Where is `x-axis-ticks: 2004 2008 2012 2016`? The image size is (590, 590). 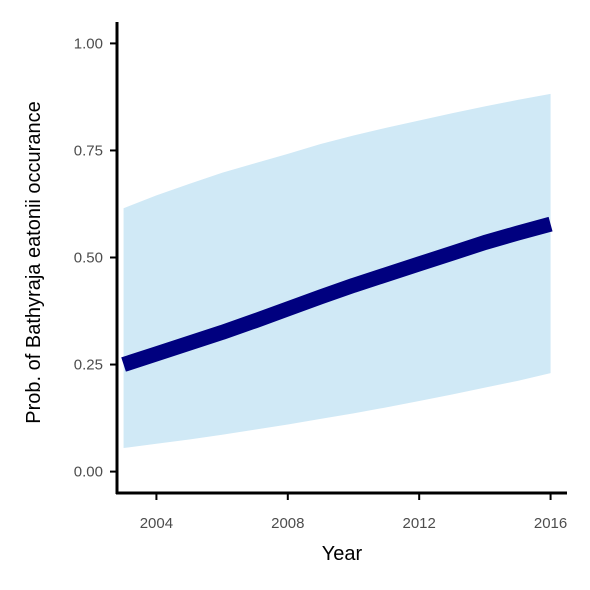
x-axis-ticks: 2004 2008 2012 2016 is located at coordinates (353, 512).